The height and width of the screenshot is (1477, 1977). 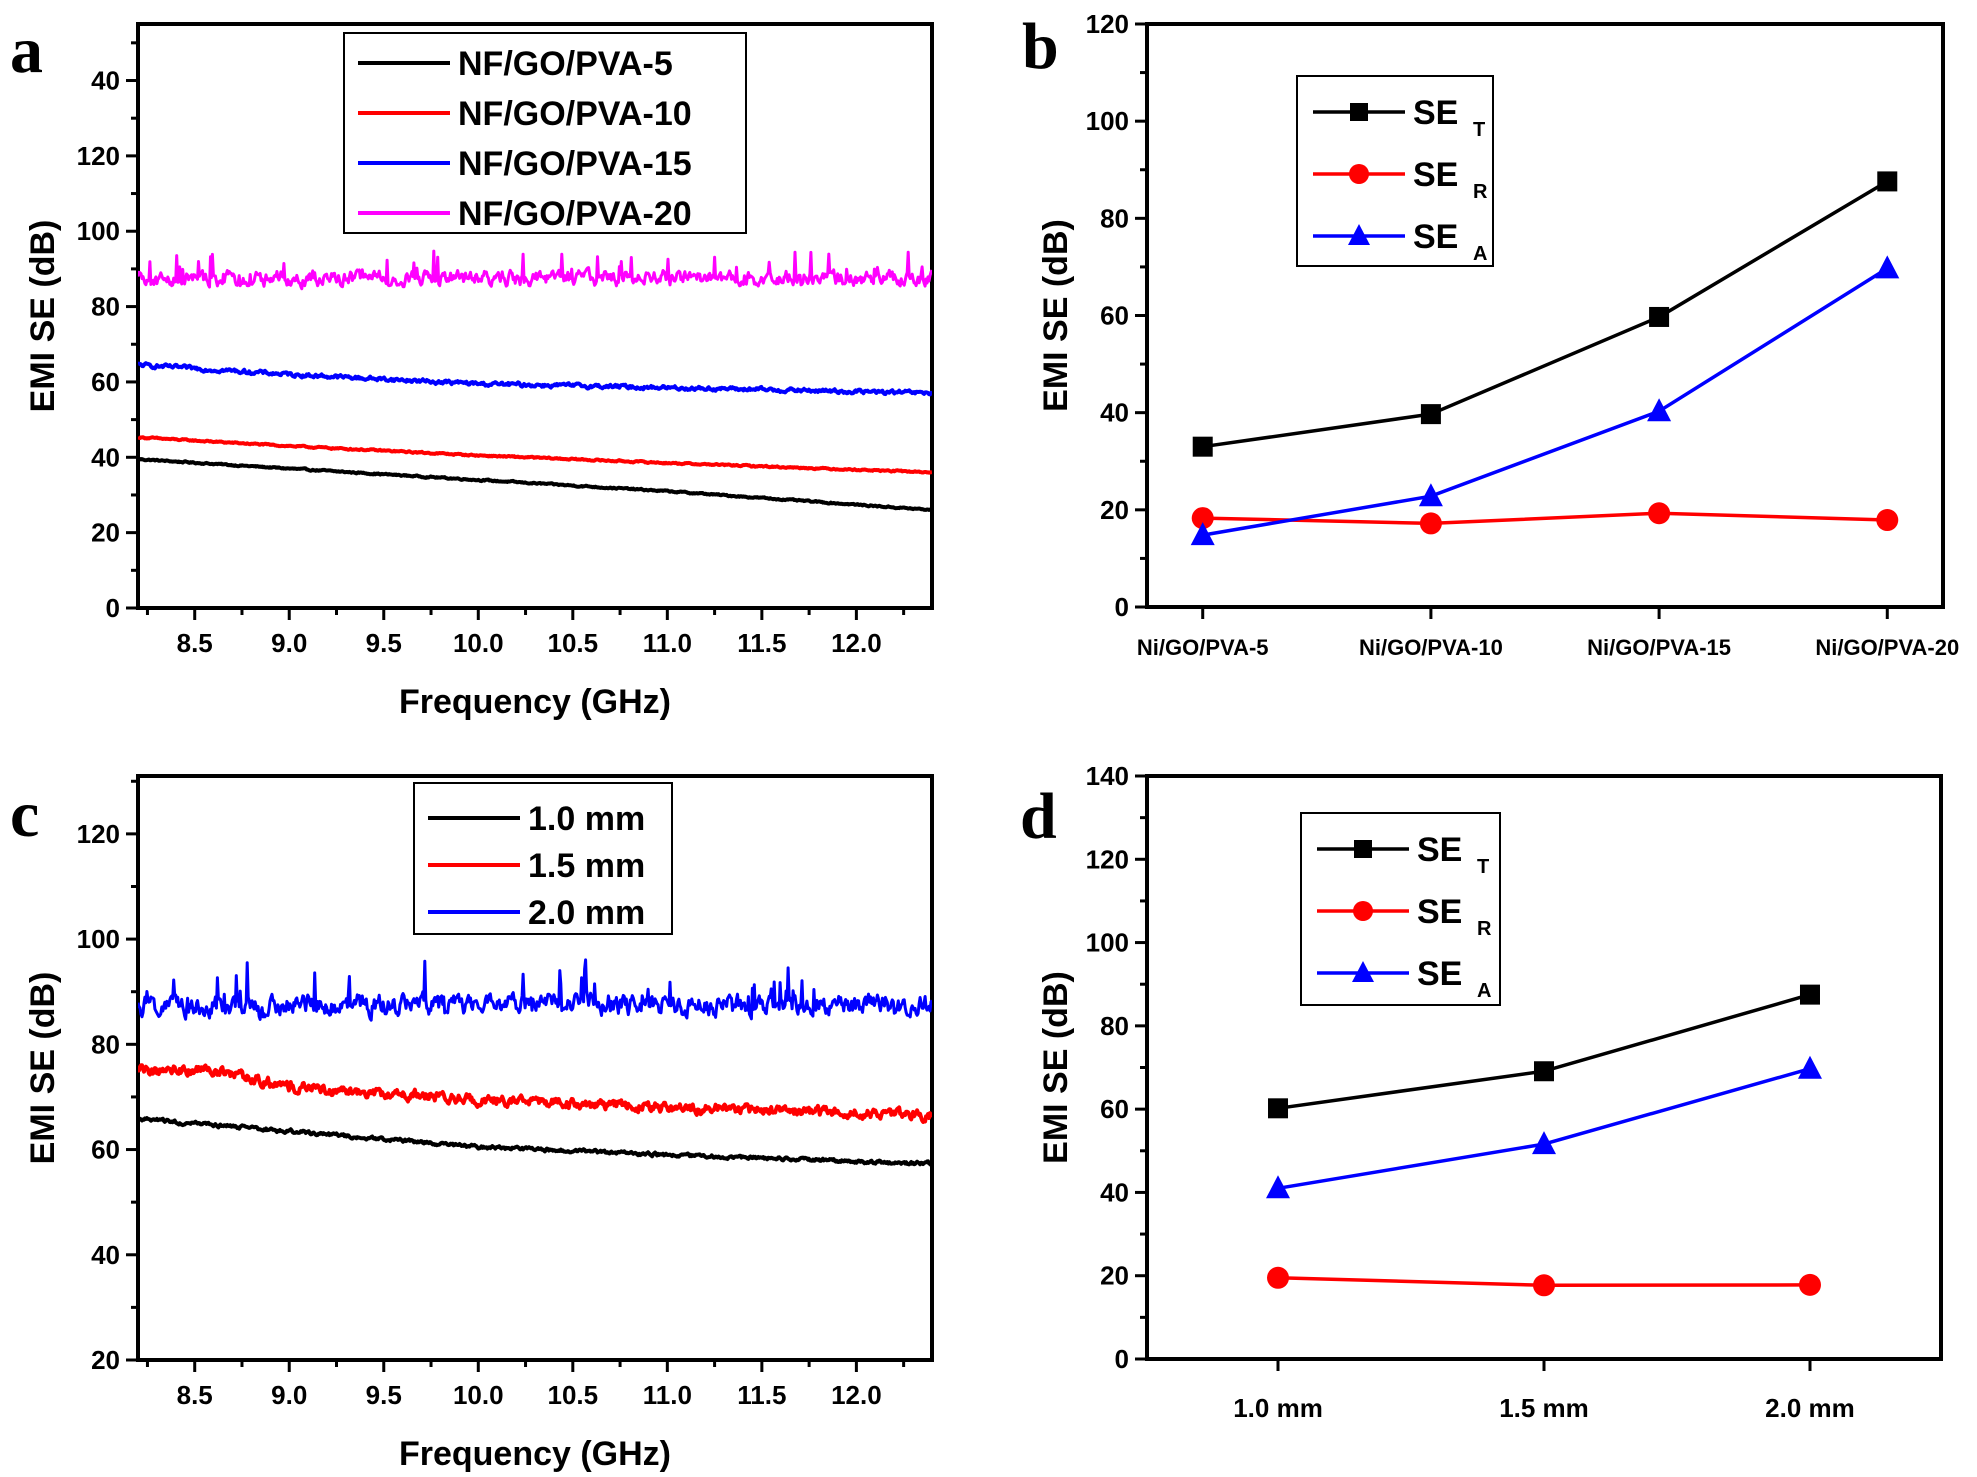 I want to click on legend-subscript: A, so click(x=1480, y=254).